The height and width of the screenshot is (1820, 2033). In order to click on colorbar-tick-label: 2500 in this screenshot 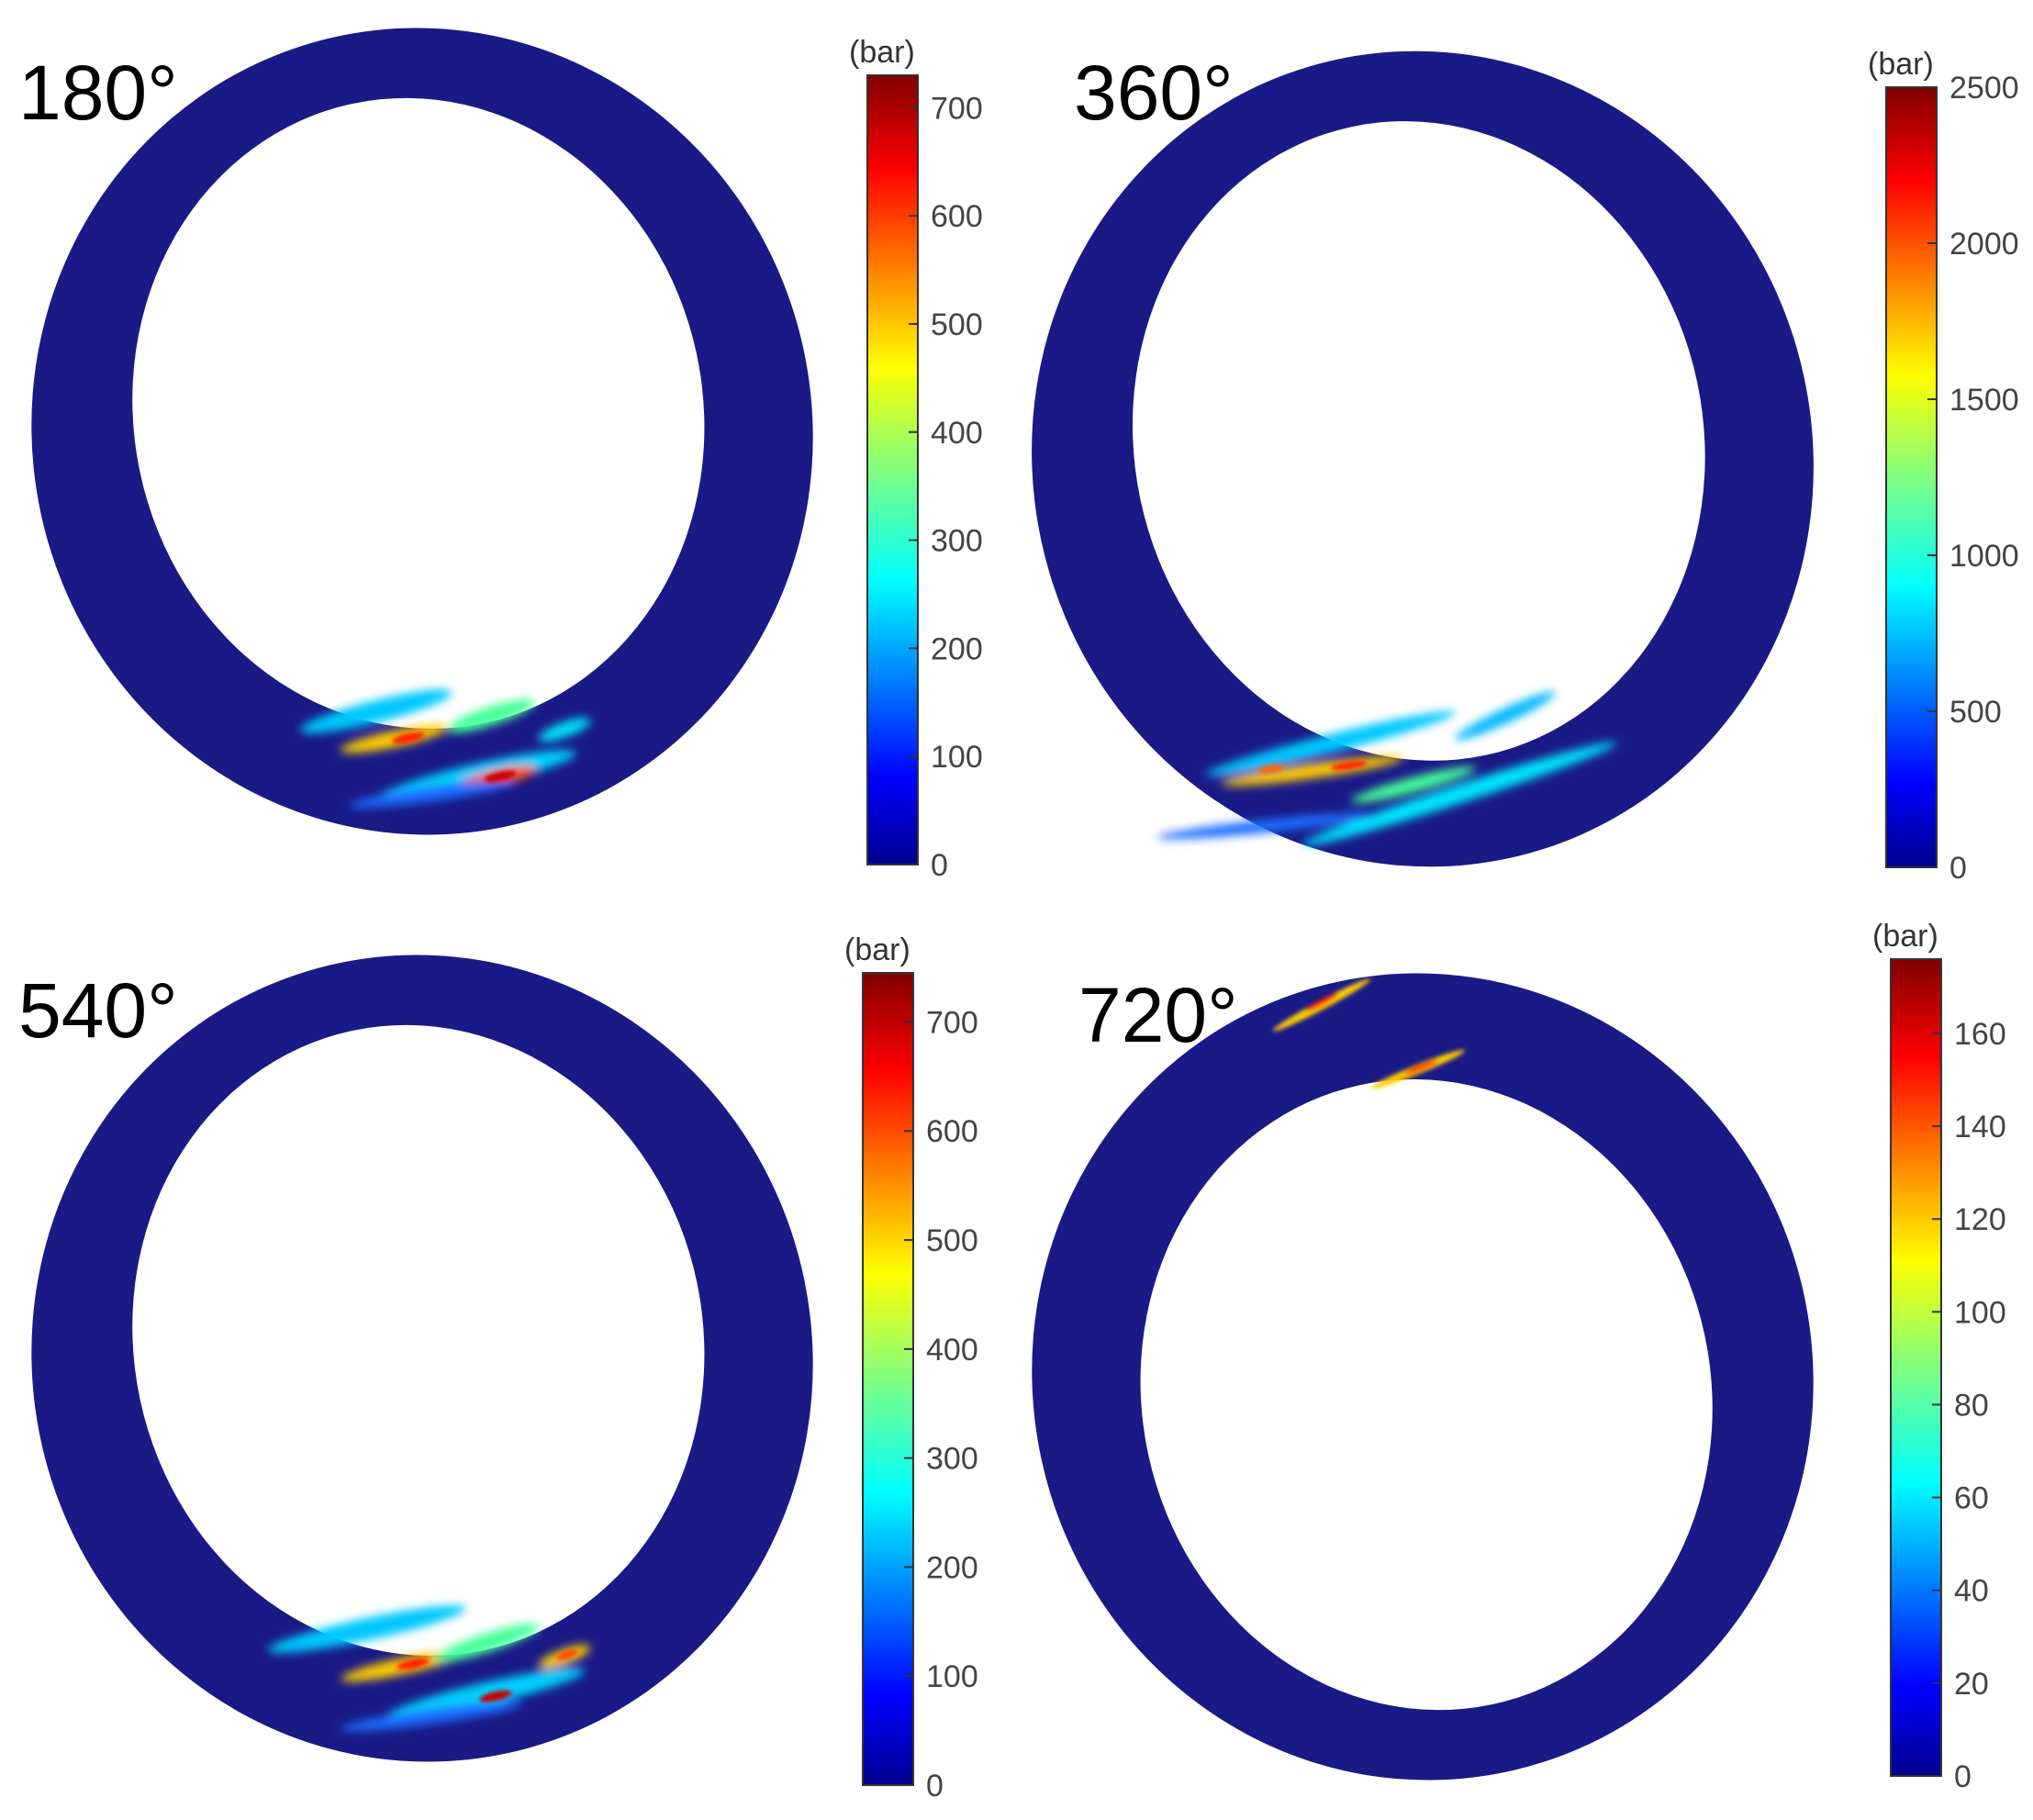, I will do `click(1984, 88)`.